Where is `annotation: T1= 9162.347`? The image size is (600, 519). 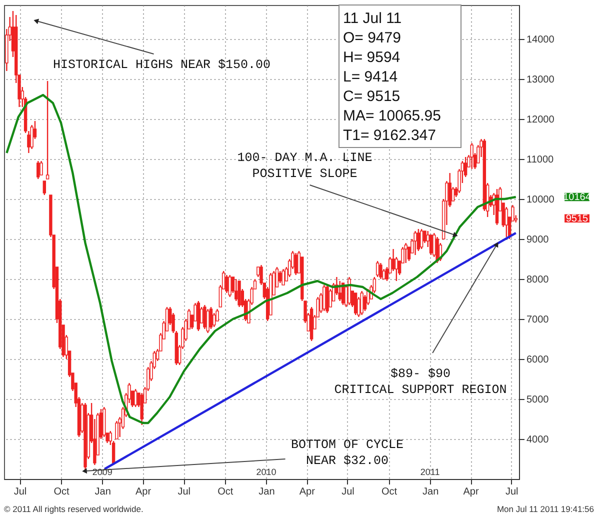 annotation: T1= 9162.347 is located at coordinates (389, 135).